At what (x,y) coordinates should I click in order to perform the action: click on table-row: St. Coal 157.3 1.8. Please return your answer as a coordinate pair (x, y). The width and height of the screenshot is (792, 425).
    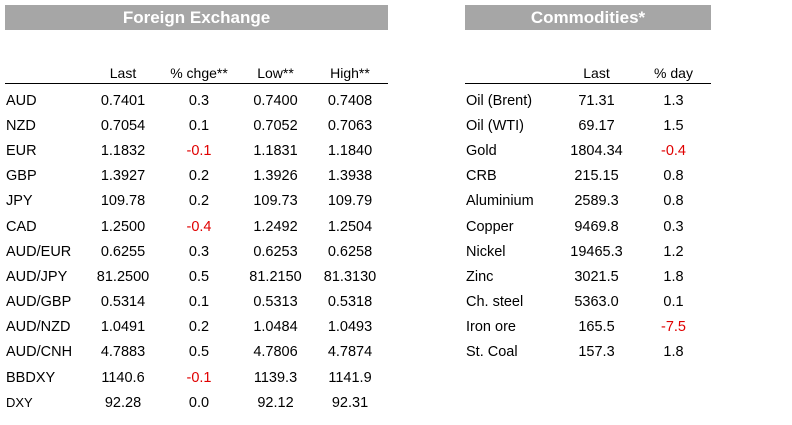
    Looking at the image, I should click on (588, 352).